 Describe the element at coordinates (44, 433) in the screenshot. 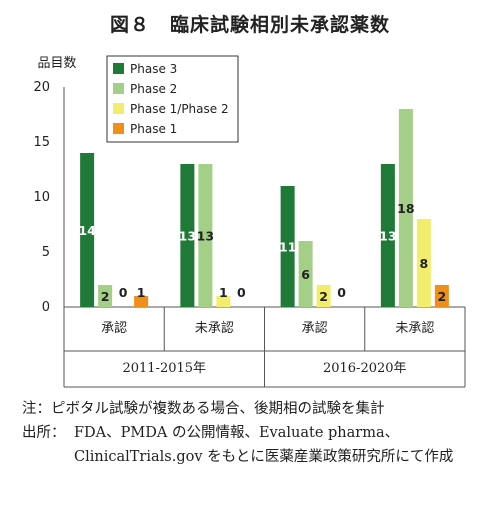

I see `source-label: 出所：` at that location.